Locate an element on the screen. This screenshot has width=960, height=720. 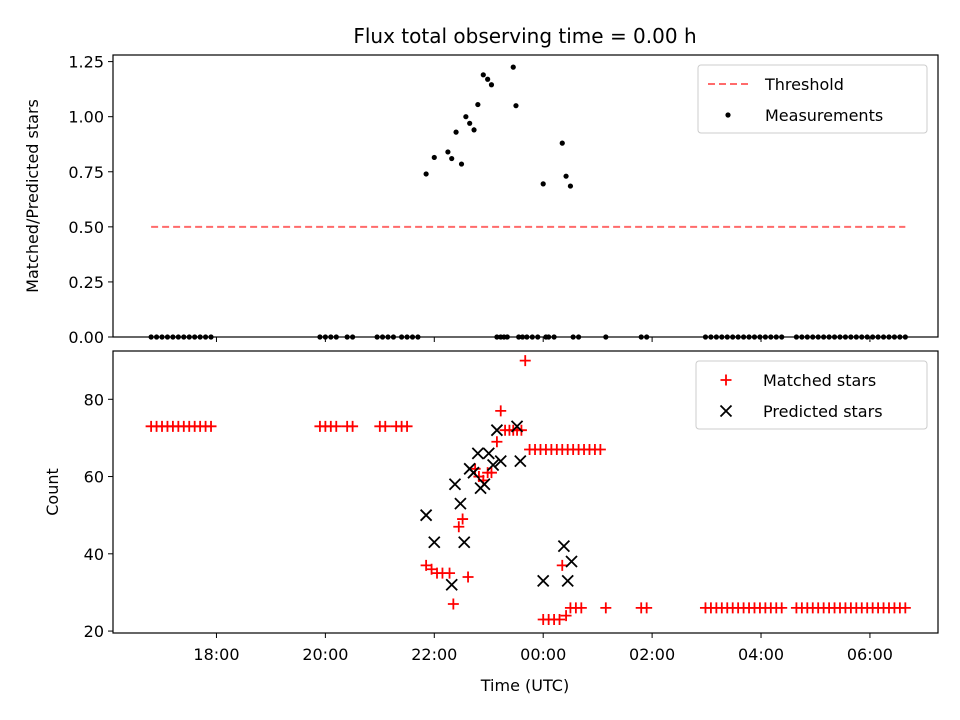
legend-predicted-swatch is located at coordinates (726, 411).